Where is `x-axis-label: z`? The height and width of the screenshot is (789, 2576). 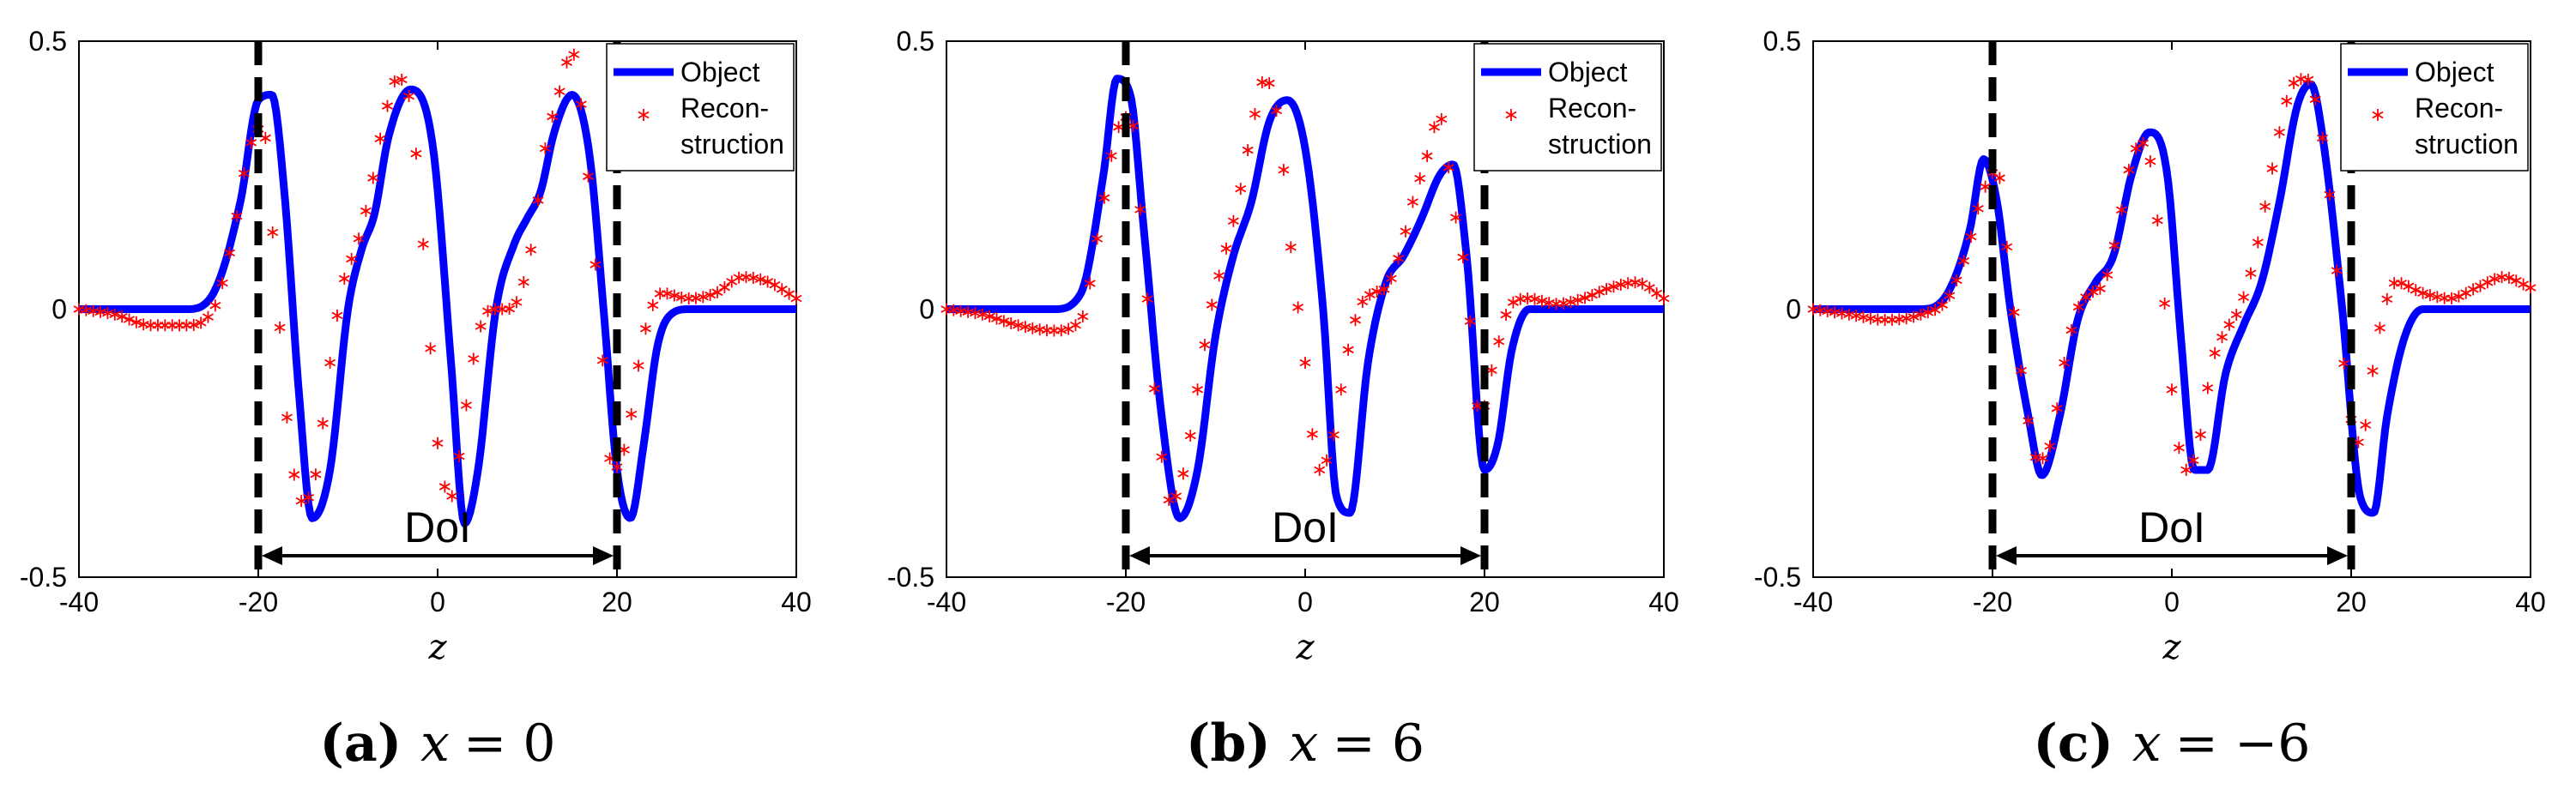
x-axis-label: z is located at coordinates (1305, 648).